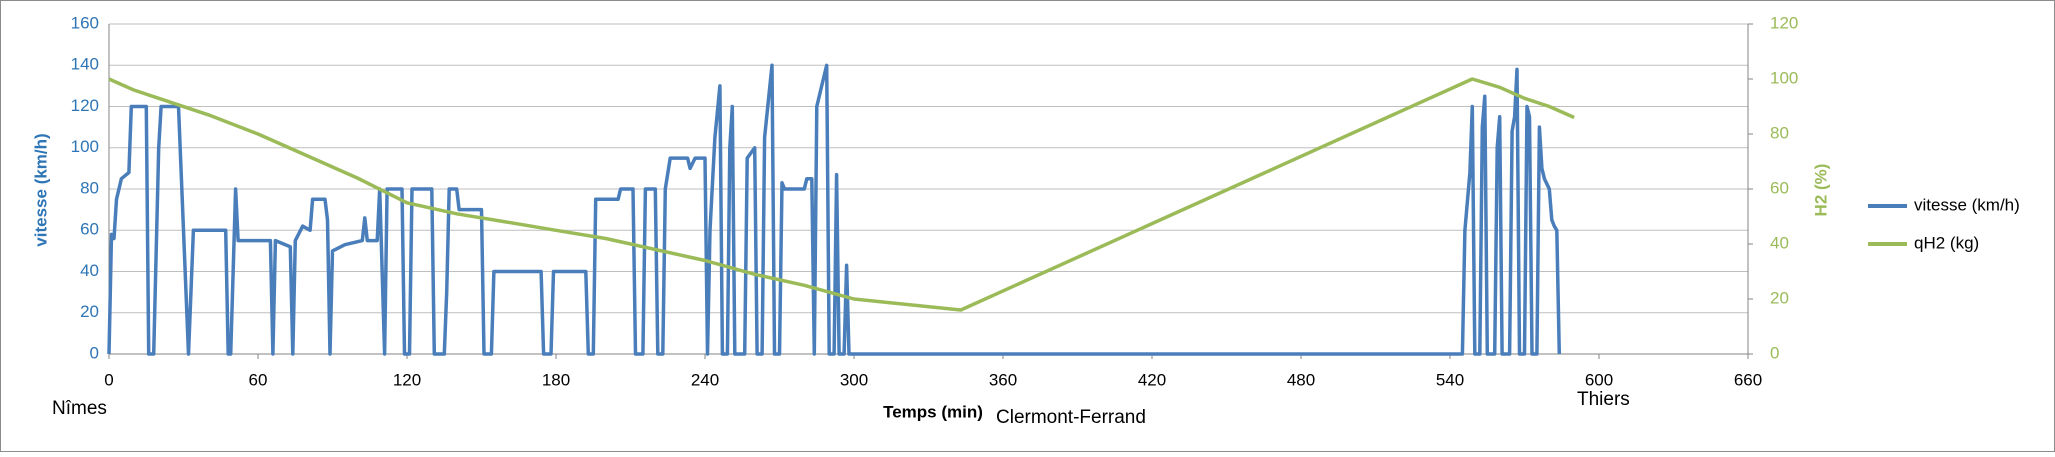  Describe the element at coordinates (94, 352) in the screenshot. I see `y-tick-label: 0` at that location.